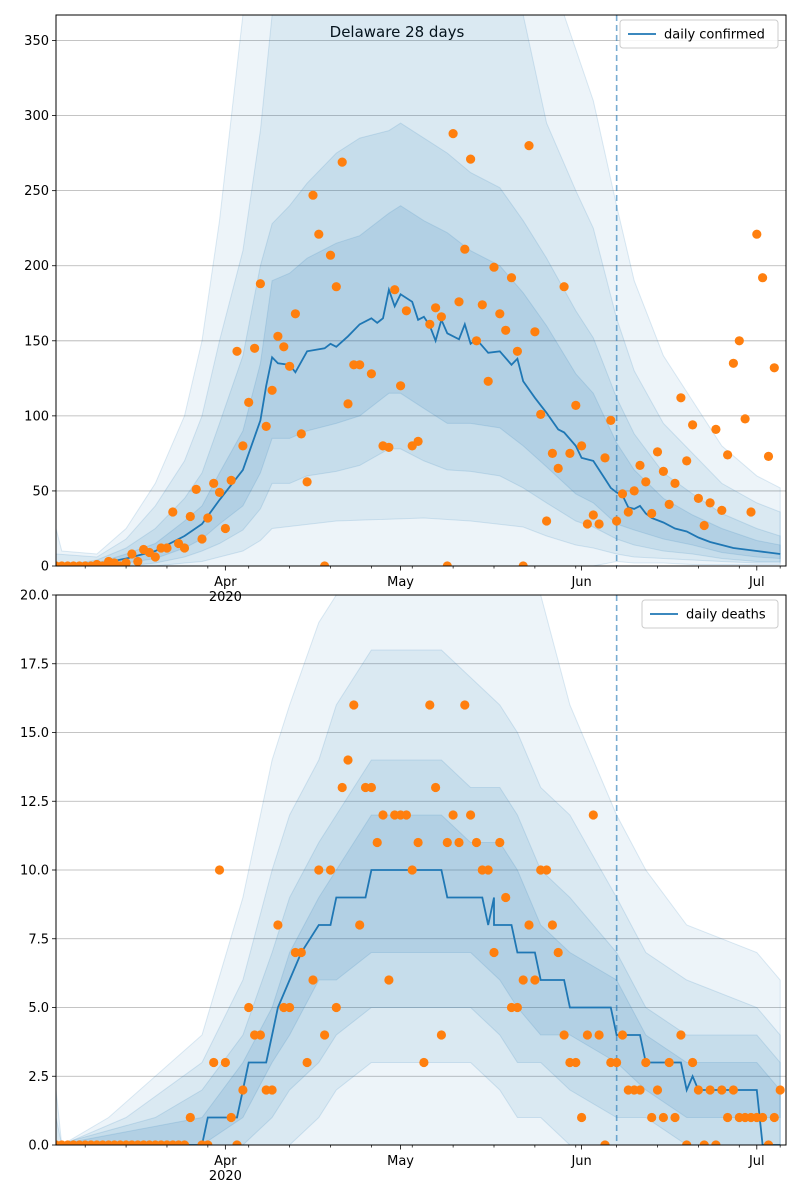 The height and width of the screenshot is (1200, 800). I want to click on confirmed-xtick-label: Jul, so click(756, 582).